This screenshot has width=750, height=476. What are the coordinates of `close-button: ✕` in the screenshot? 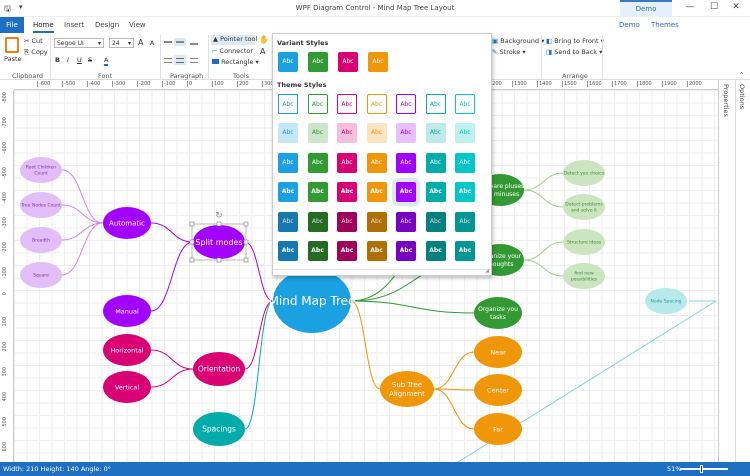 It's located at (736, 7).